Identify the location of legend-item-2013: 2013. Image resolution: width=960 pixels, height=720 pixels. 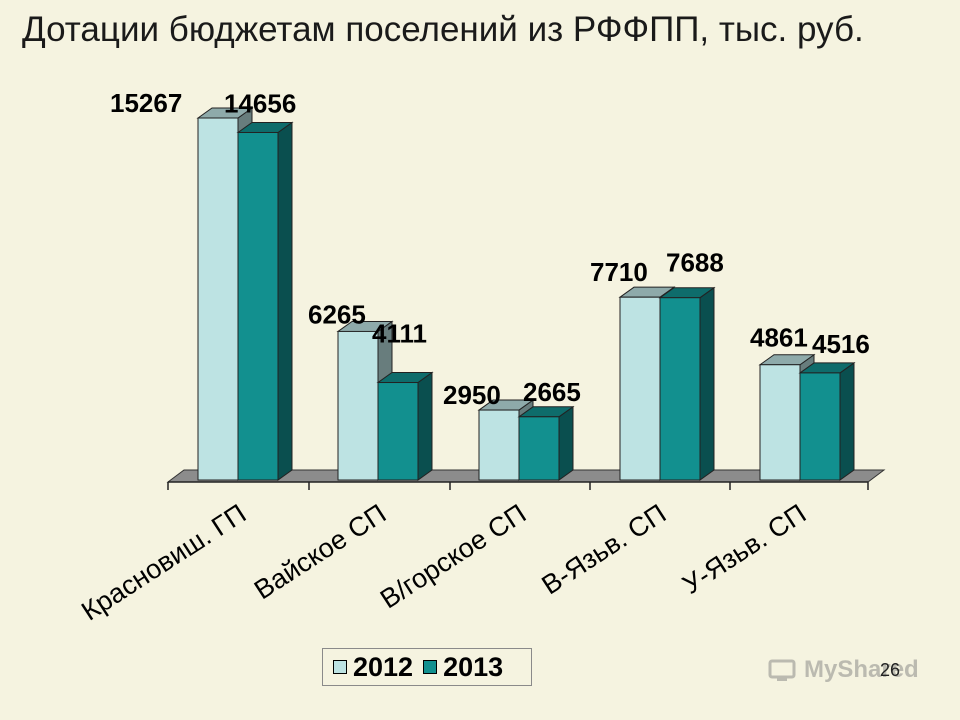
(463, 667).